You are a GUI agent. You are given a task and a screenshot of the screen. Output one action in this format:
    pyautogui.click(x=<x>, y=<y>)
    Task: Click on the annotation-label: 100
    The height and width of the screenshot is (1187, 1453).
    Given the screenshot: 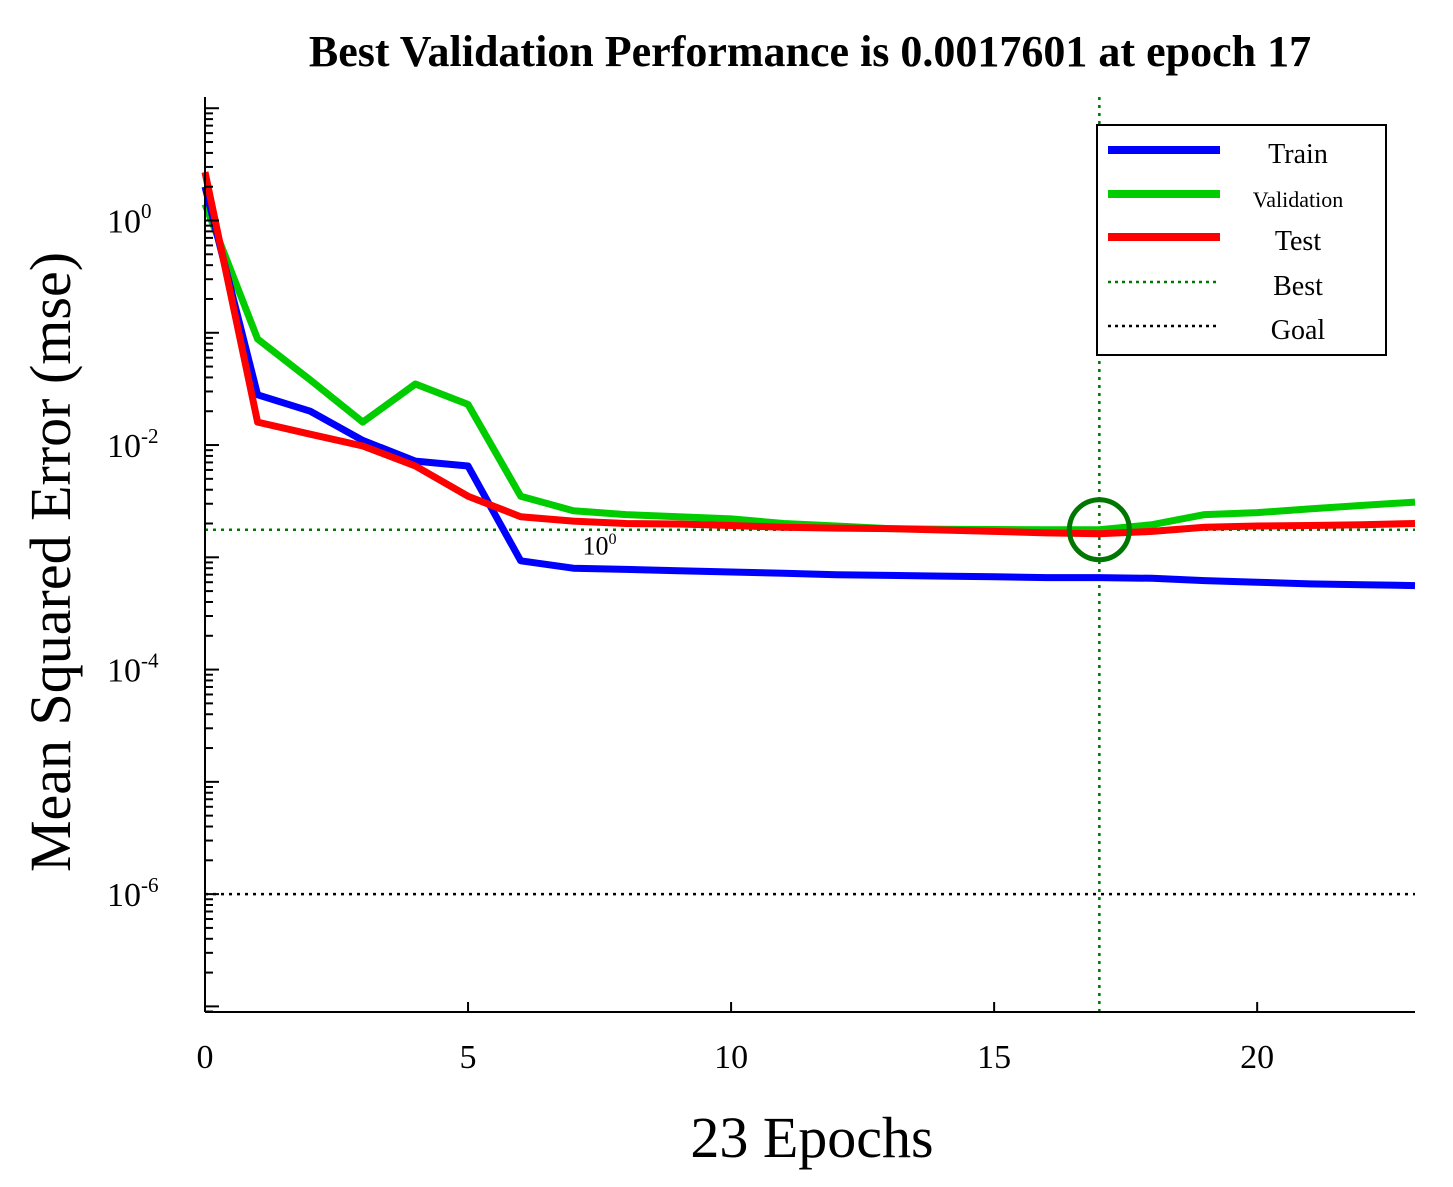 What is the action you would take?
    pyautogui.click(x=600, y=546)
    